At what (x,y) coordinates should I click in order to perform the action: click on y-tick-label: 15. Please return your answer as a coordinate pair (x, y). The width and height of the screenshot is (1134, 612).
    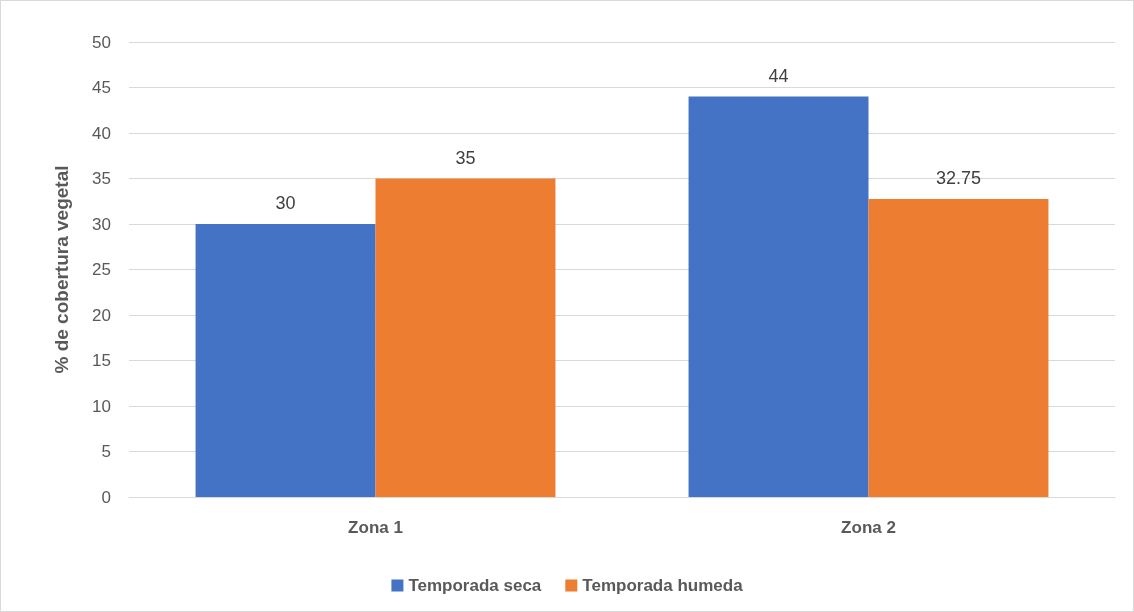
    Looking at the image, I should click on (101, 360).